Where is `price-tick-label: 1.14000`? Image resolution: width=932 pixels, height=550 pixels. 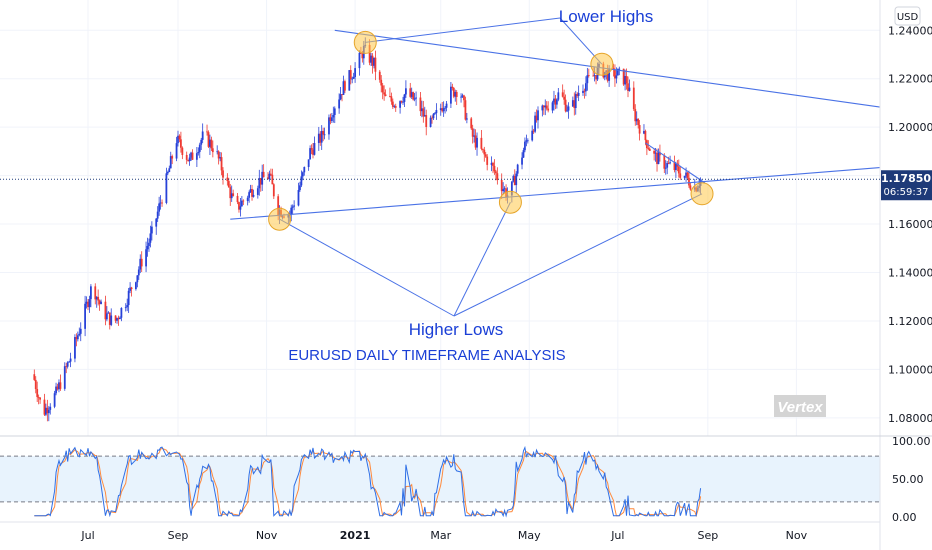
price-tick-label: 1.14000 is located at coordinates (910, 273).